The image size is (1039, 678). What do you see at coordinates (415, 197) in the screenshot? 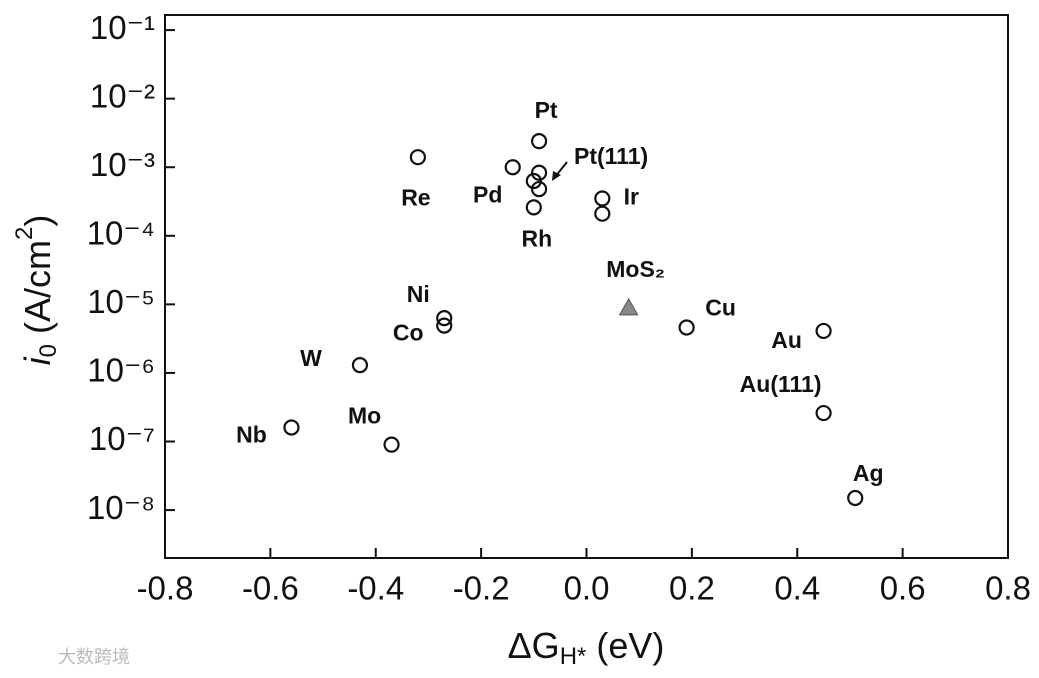
I see `point-label: Re` at bounding box center [415, 197].